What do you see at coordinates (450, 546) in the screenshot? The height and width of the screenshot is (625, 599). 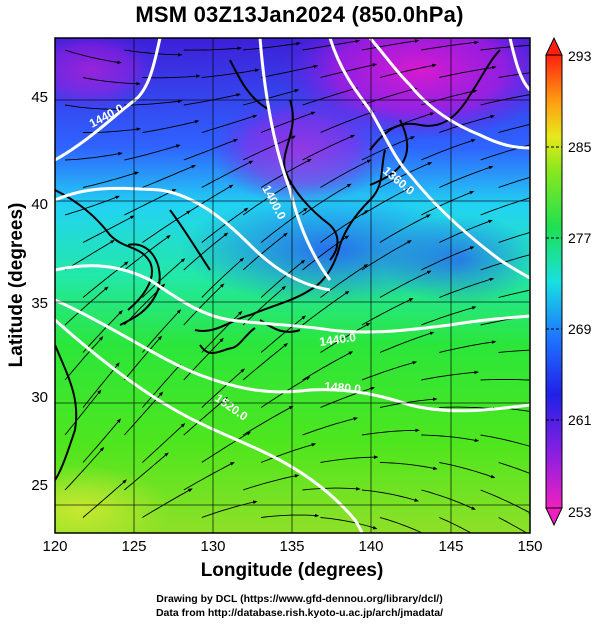 I see `x-tick-label: 145` at bounding box center [450, 546].